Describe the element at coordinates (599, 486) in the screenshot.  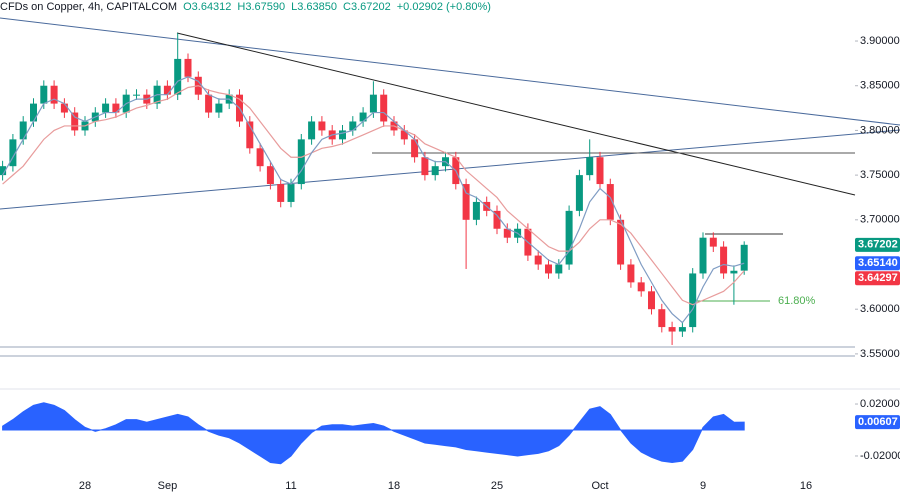
I see `x-tick-label: Oct` at that location.